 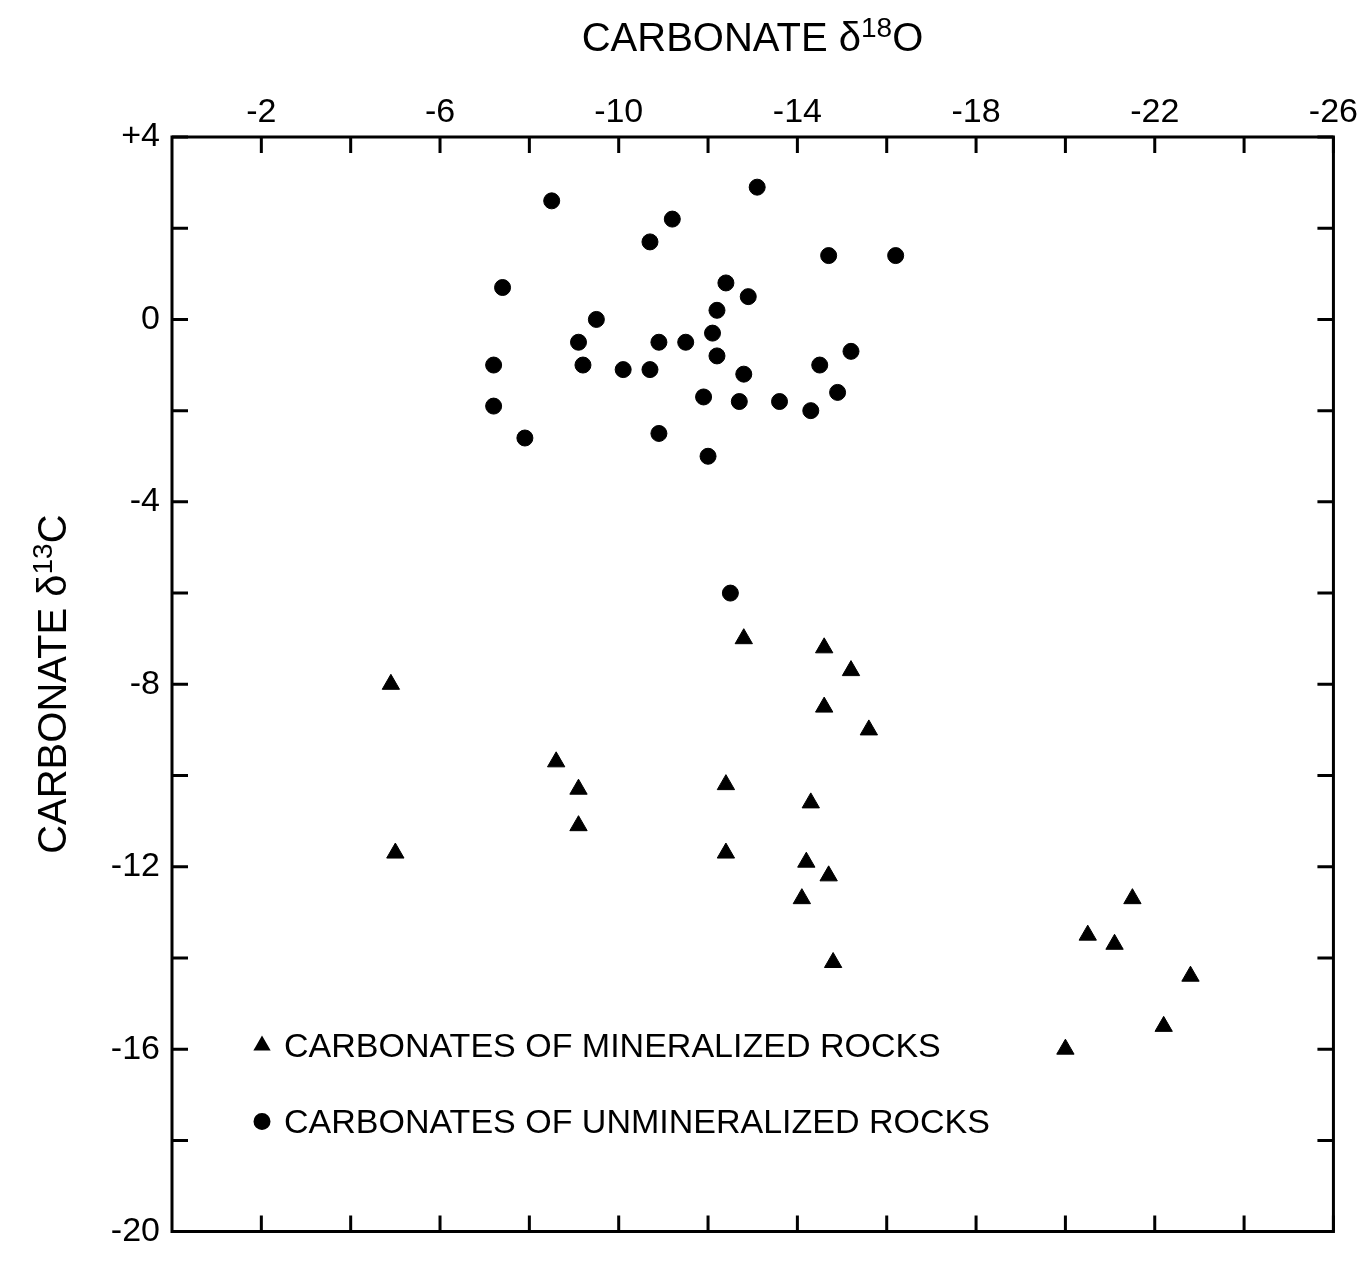 I want to click on y-tick-label: 0, so click(x=150, y=316).